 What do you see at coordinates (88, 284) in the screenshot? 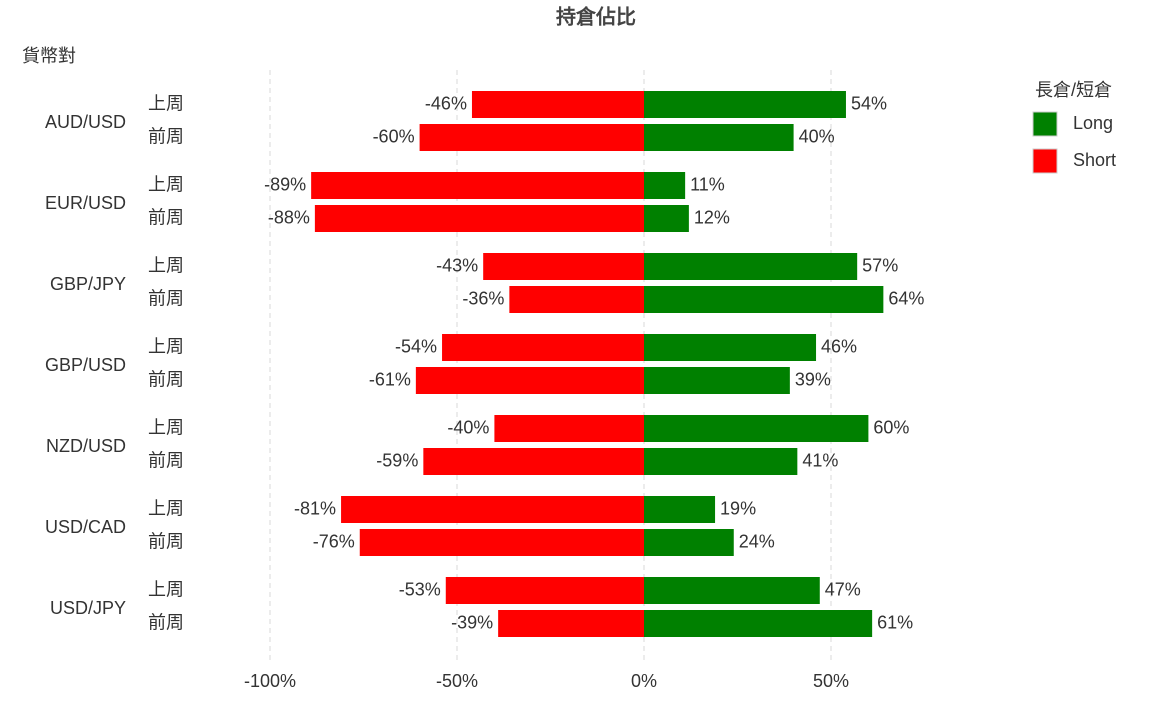
I see `category-label: GBP/JPY` at bounding box center [88, 284].